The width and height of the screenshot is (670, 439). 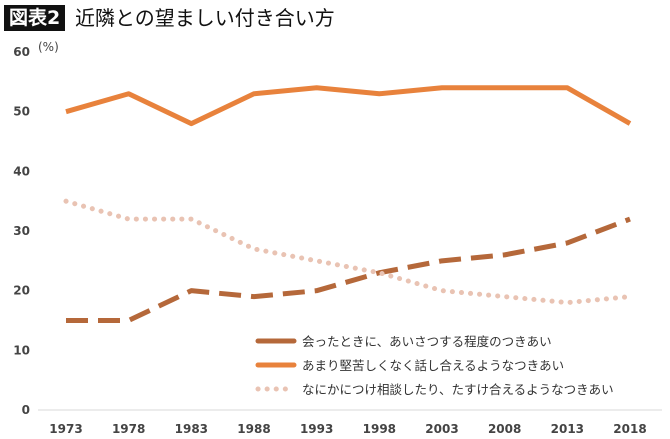 What do you see at coordinates (21, 112) in the screenshot?
I see `y-tick-label: 50` at bounding box center [21, 112].